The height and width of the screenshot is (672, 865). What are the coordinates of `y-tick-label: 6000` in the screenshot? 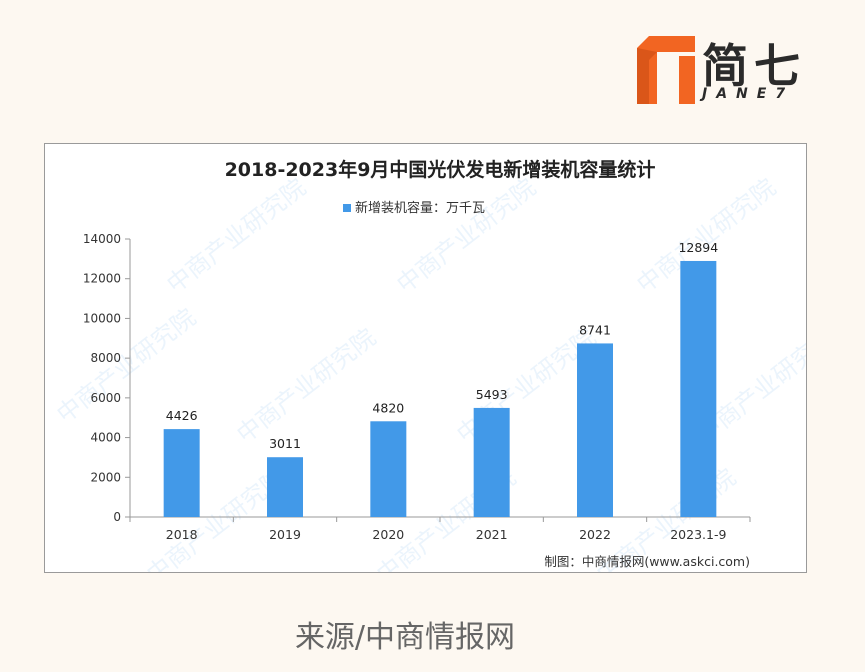 It's located at (105, 398).